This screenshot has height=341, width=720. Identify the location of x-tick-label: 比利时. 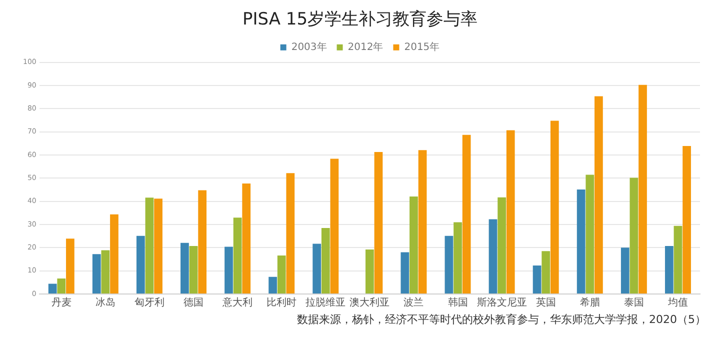
(281, 302).